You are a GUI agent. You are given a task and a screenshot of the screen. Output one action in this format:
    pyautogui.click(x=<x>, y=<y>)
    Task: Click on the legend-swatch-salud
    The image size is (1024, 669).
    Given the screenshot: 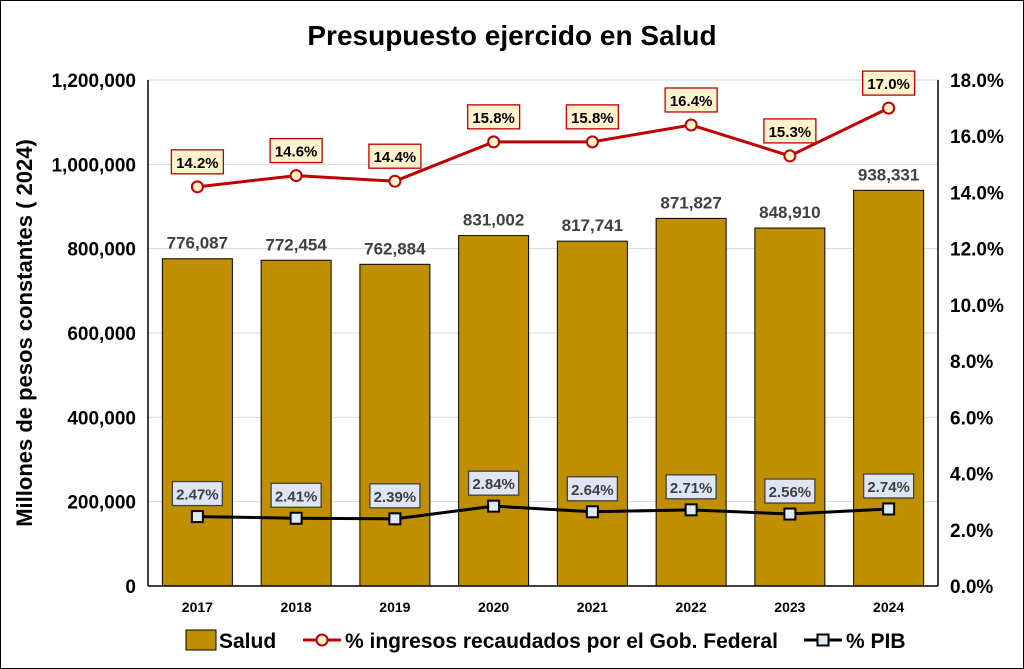 What is the action you would take?
    pyautogui.click(x=201, y=640)
    